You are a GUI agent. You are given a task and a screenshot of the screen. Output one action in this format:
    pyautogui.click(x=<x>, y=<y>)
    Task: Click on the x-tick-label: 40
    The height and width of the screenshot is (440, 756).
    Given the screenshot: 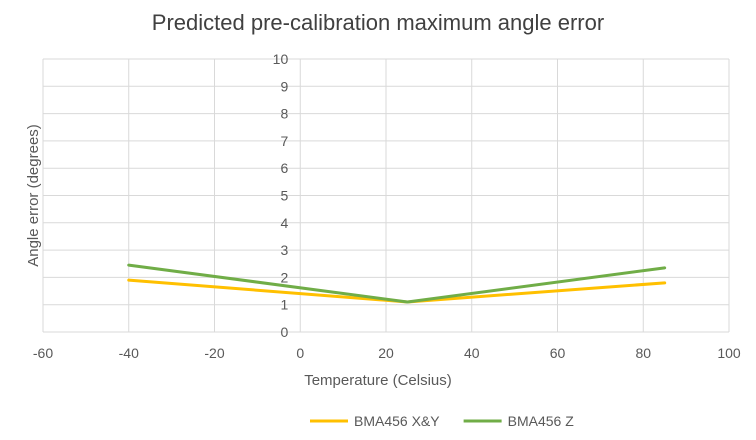 What is the action you would take?
    pyautogui.click(x=472, y=353)
    